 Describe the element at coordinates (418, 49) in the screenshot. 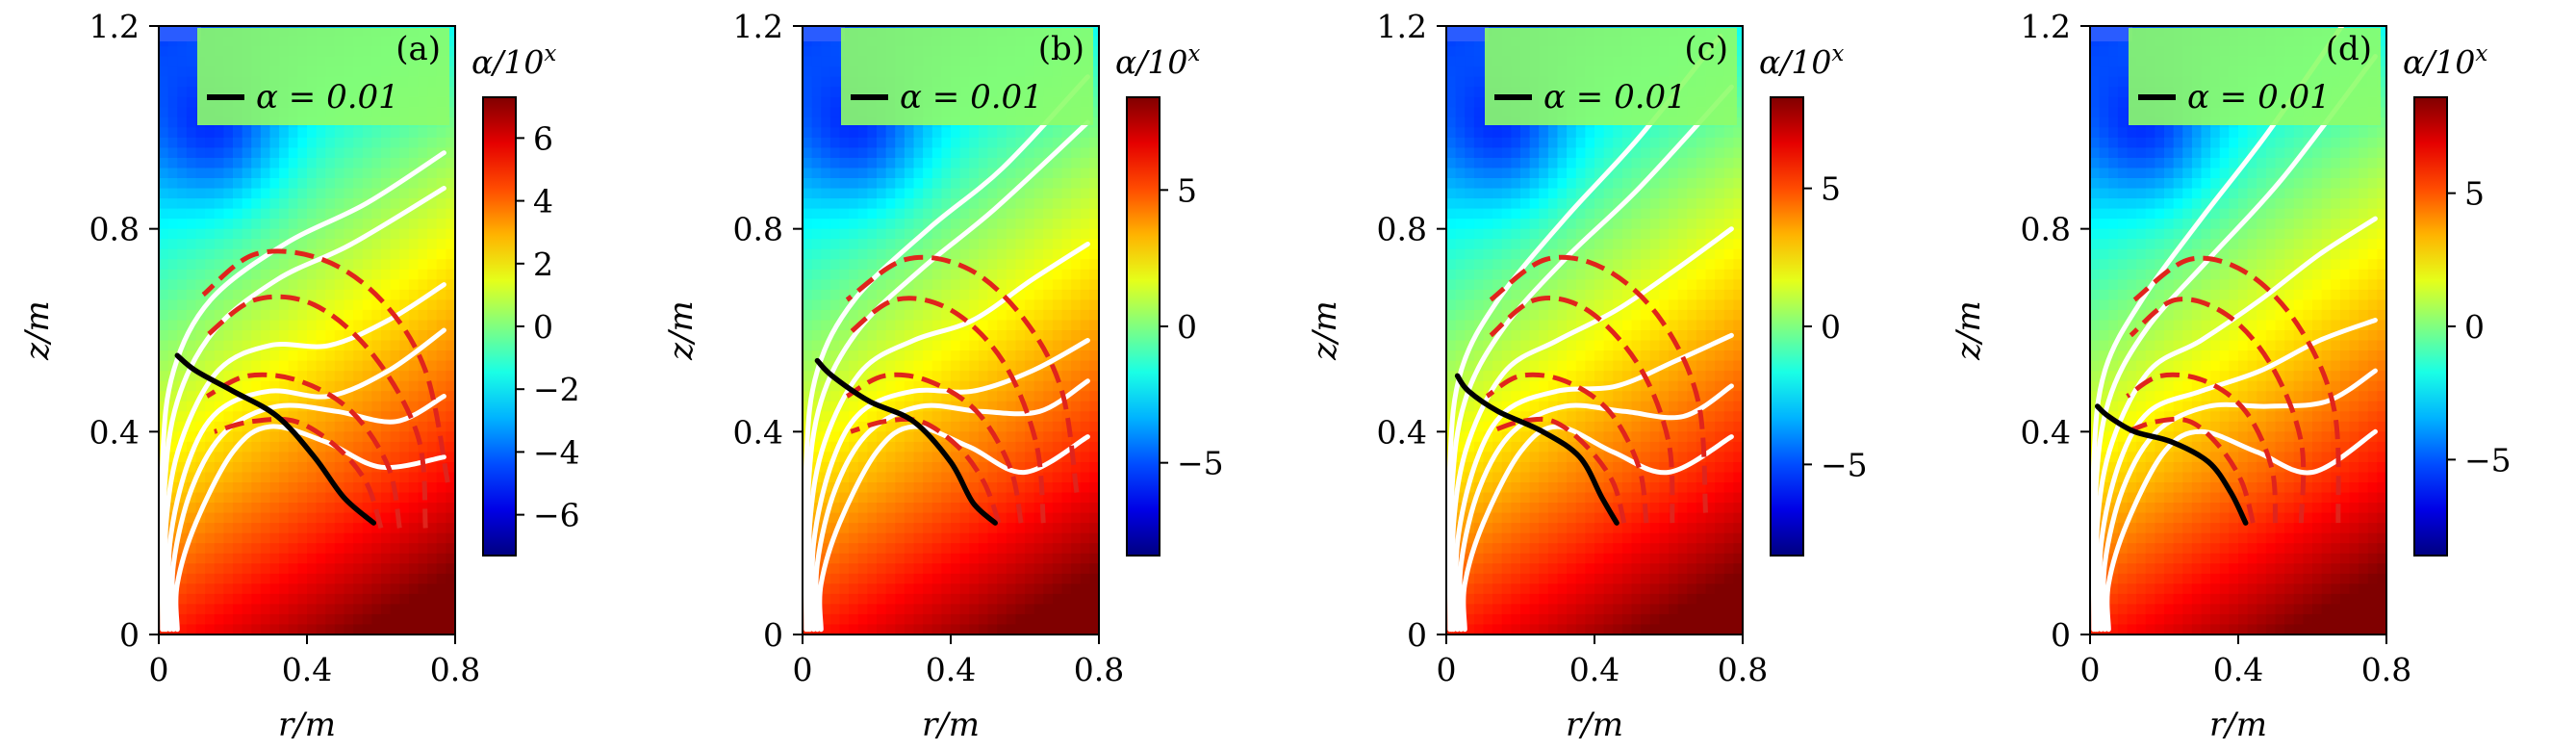

I see `panel-label: (a)` at that location.